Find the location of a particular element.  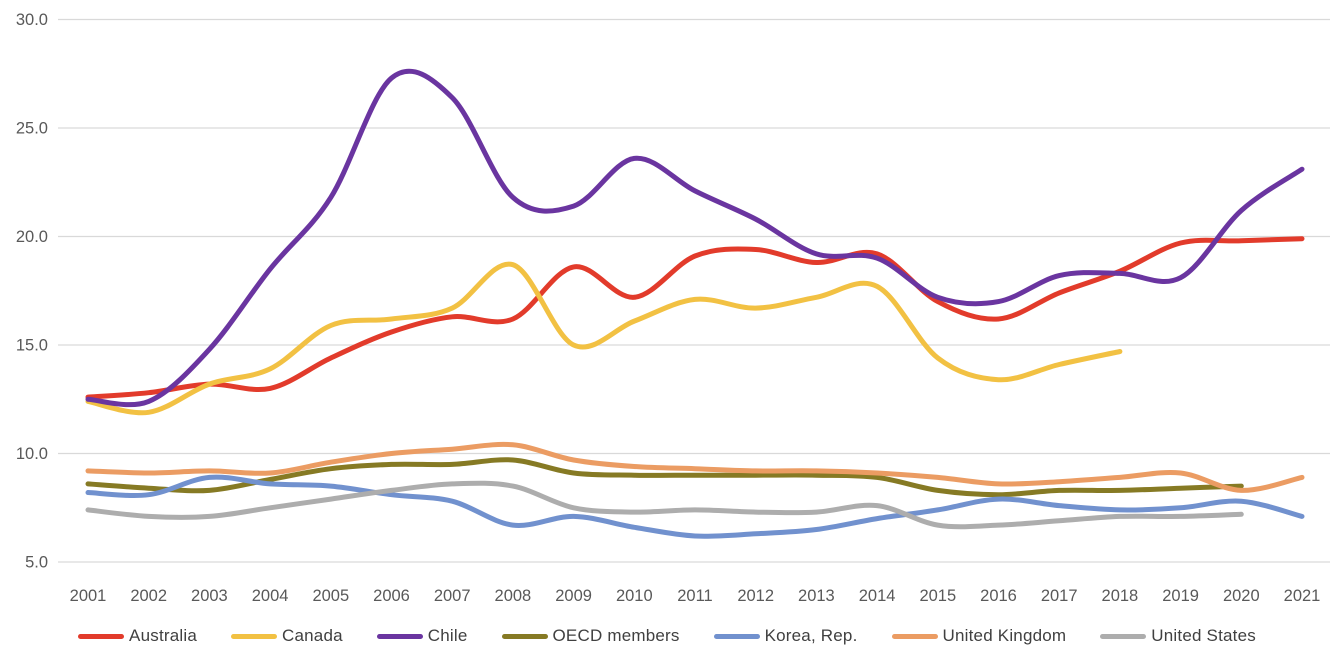

x-axis-tick-label: 2012 is located at coordinates (755, 596).